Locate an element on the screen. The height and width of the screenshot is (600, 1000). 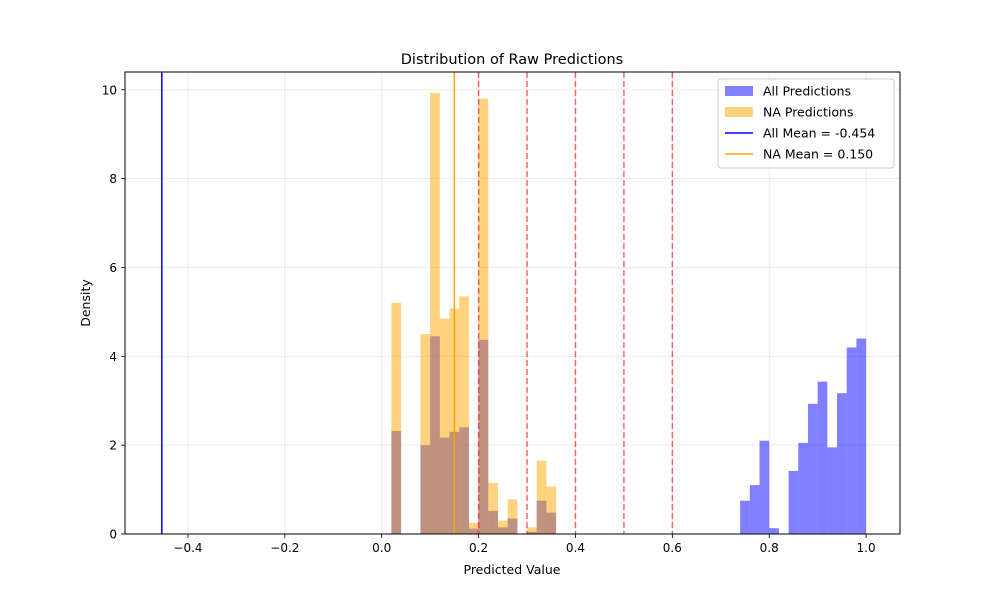
x-tick-label: 1.0 is located at coordinates (866, 548).